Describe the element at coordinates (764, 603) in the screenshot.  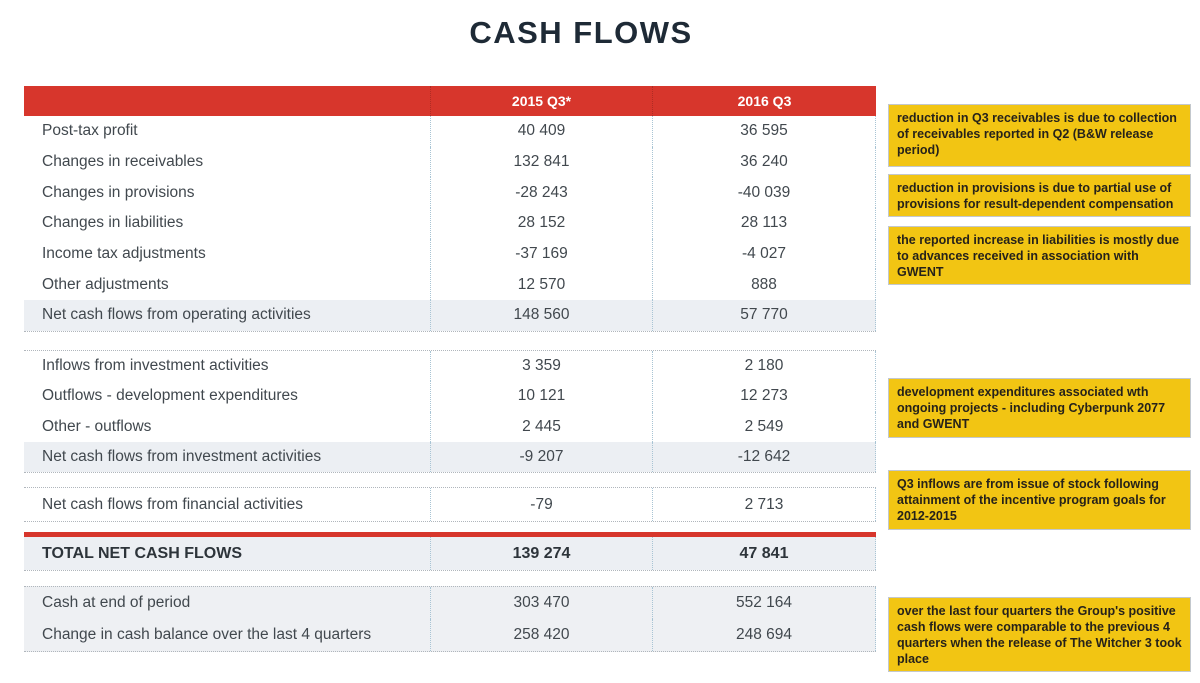
I see `value-2016: 552 164` at that location.